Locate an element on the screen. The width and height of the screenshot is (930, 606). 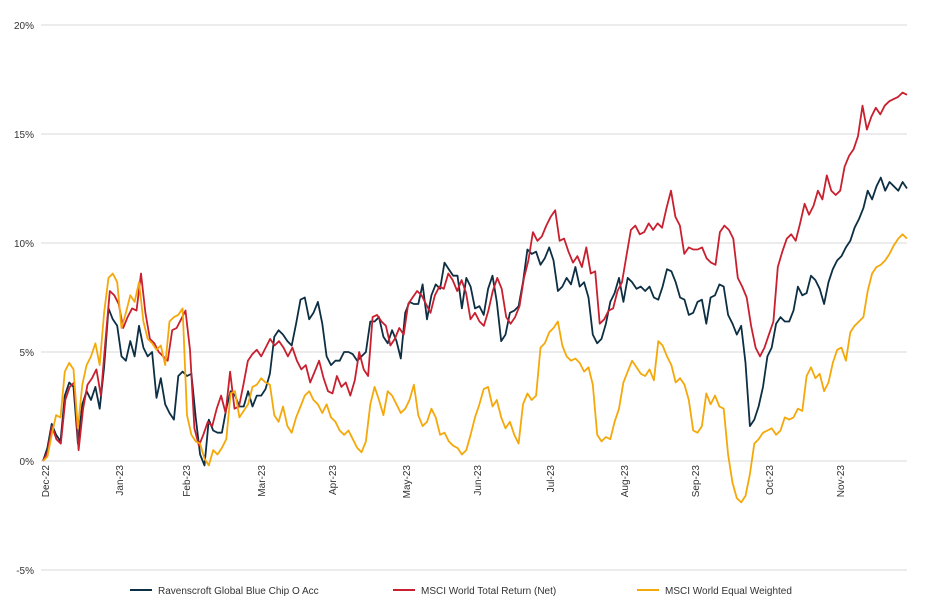
x-tick-label: Jan-23 is located at coordinates (120, 480).